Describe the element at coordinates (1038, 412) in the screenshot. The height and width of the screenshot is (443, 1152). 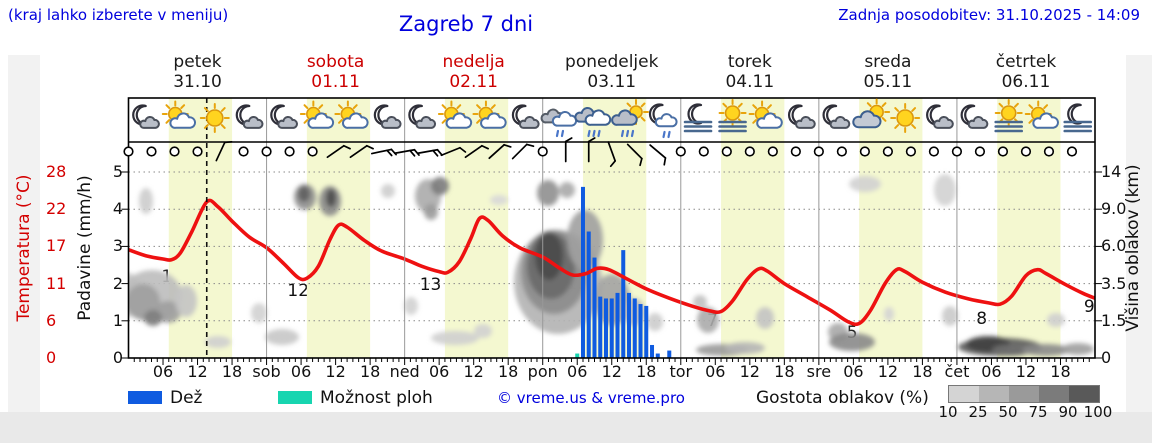
I see `cloud-scale-75: 75` at that location.